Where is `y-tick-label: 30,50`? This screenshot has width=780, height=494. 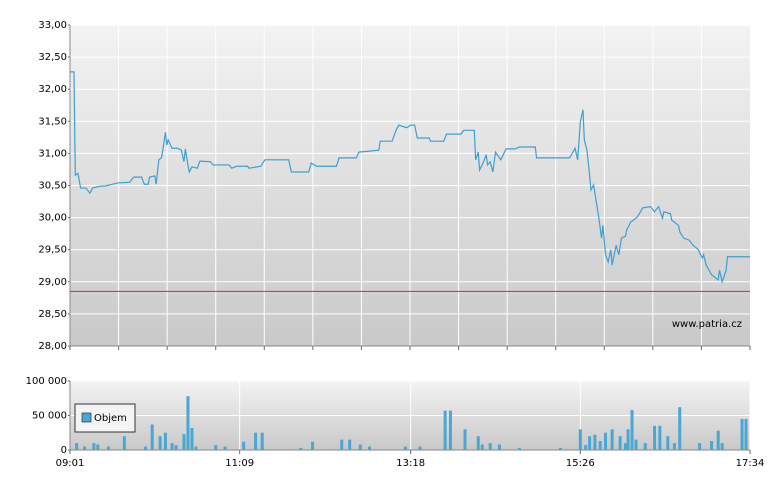 y-tick-label: 30,50 is located at coordinates (52, 186).